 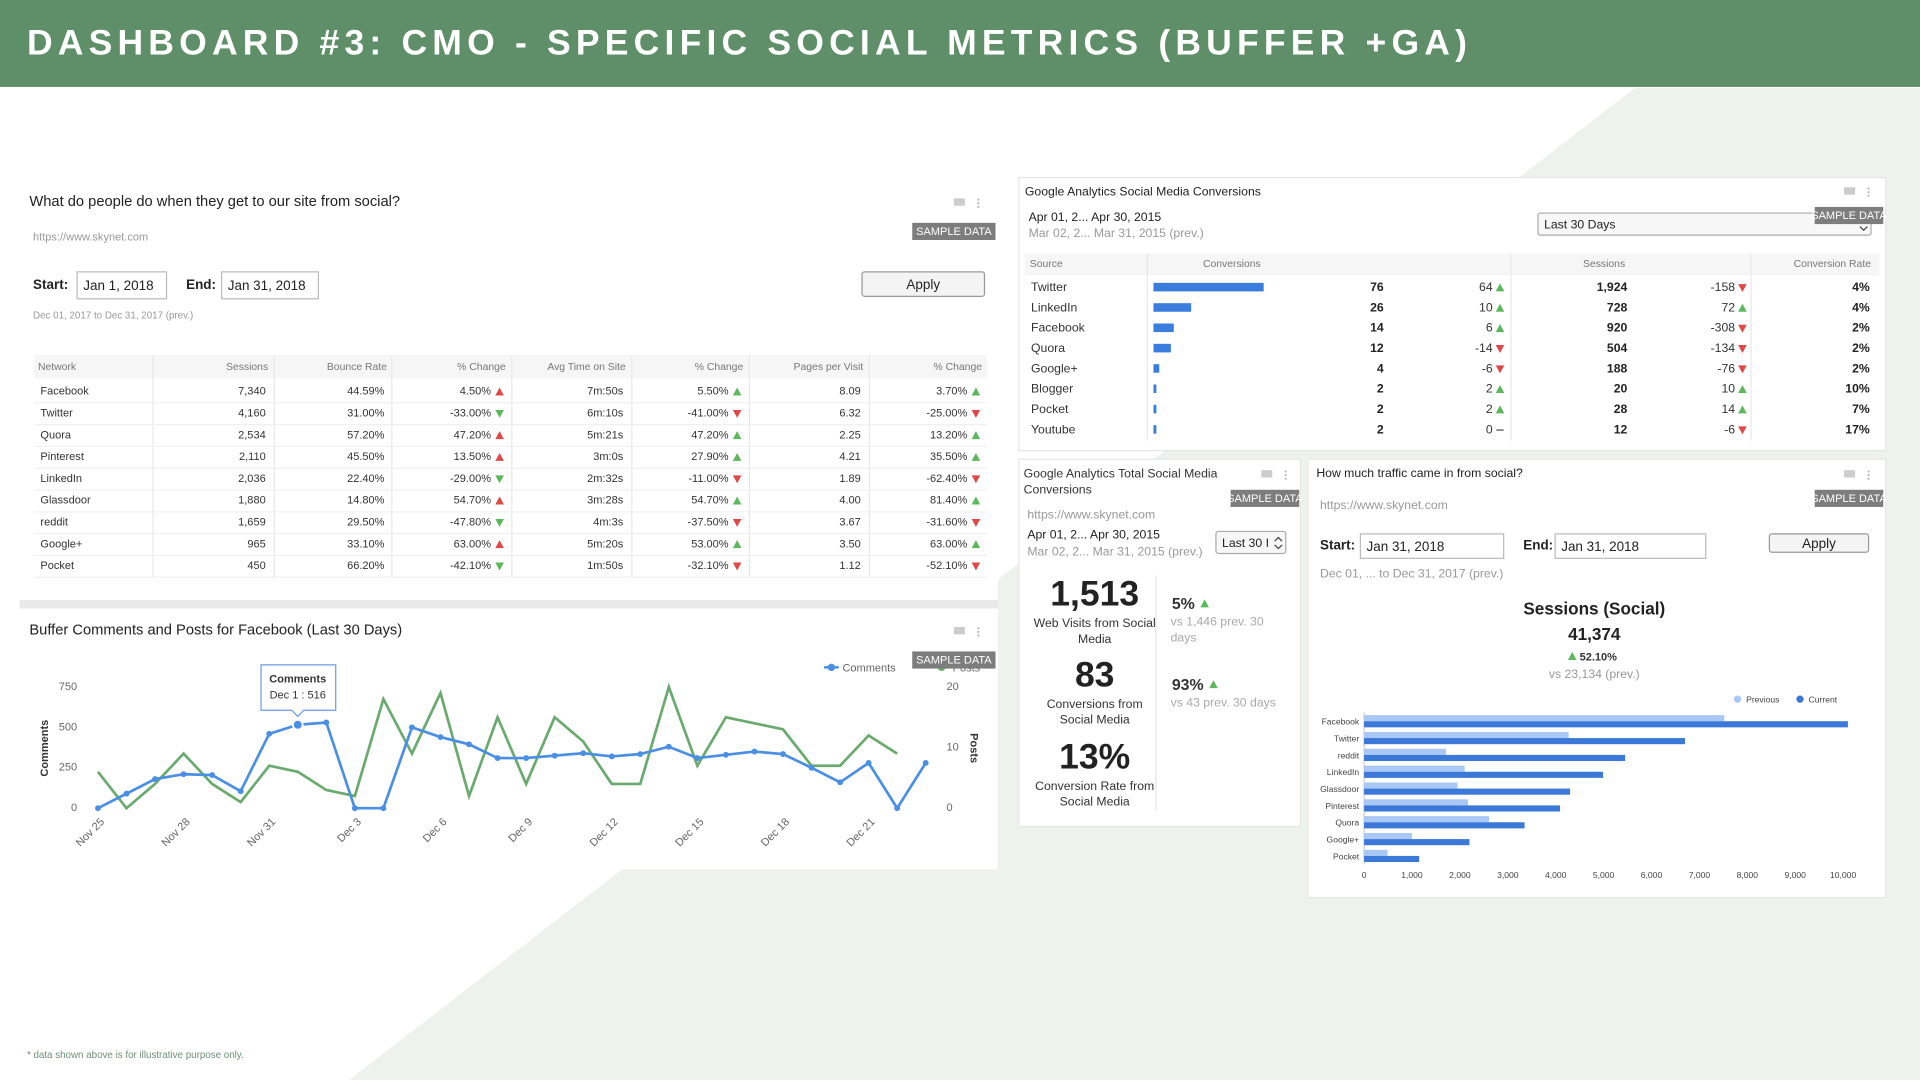 What do you see at coordinates (1723, 287) in the screenshot?
I see `cell: -158` at bounding box center [1723, 287].